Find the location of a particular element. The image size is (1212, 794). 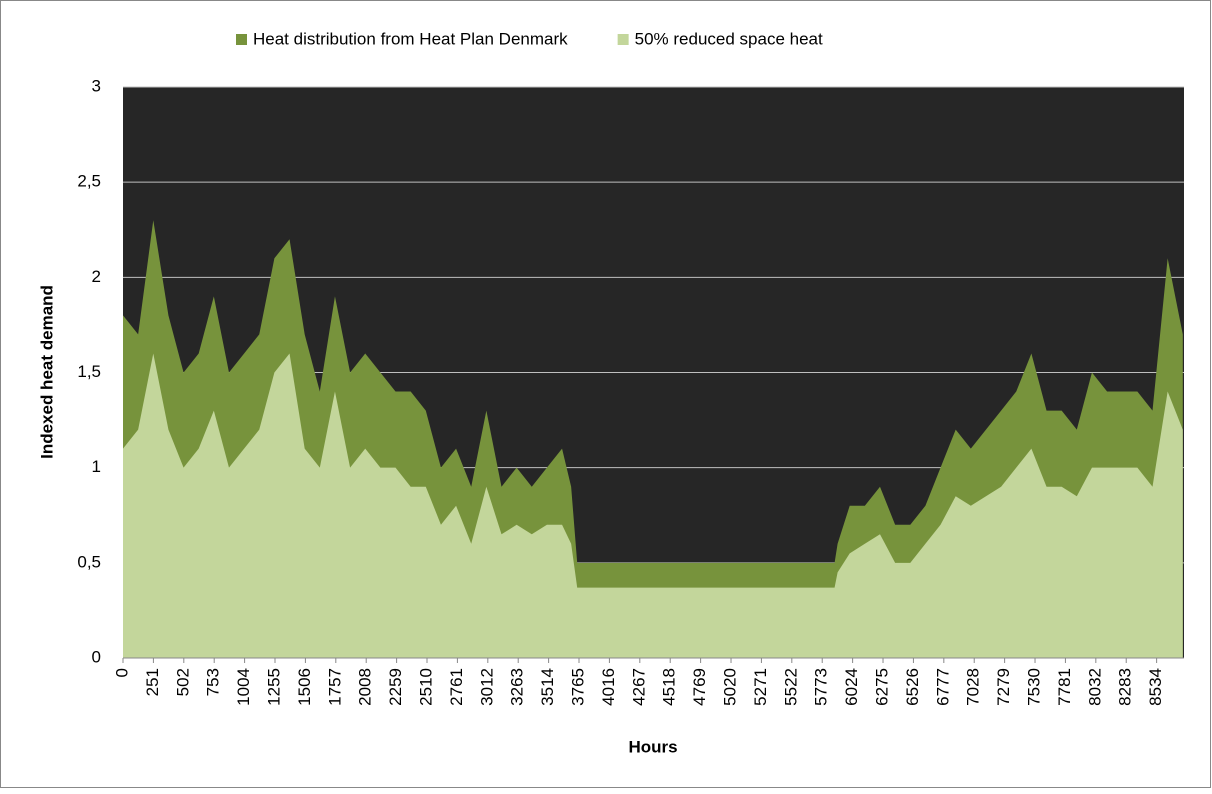

x-tick-label: 1757 is located at coordinates (334, 687).